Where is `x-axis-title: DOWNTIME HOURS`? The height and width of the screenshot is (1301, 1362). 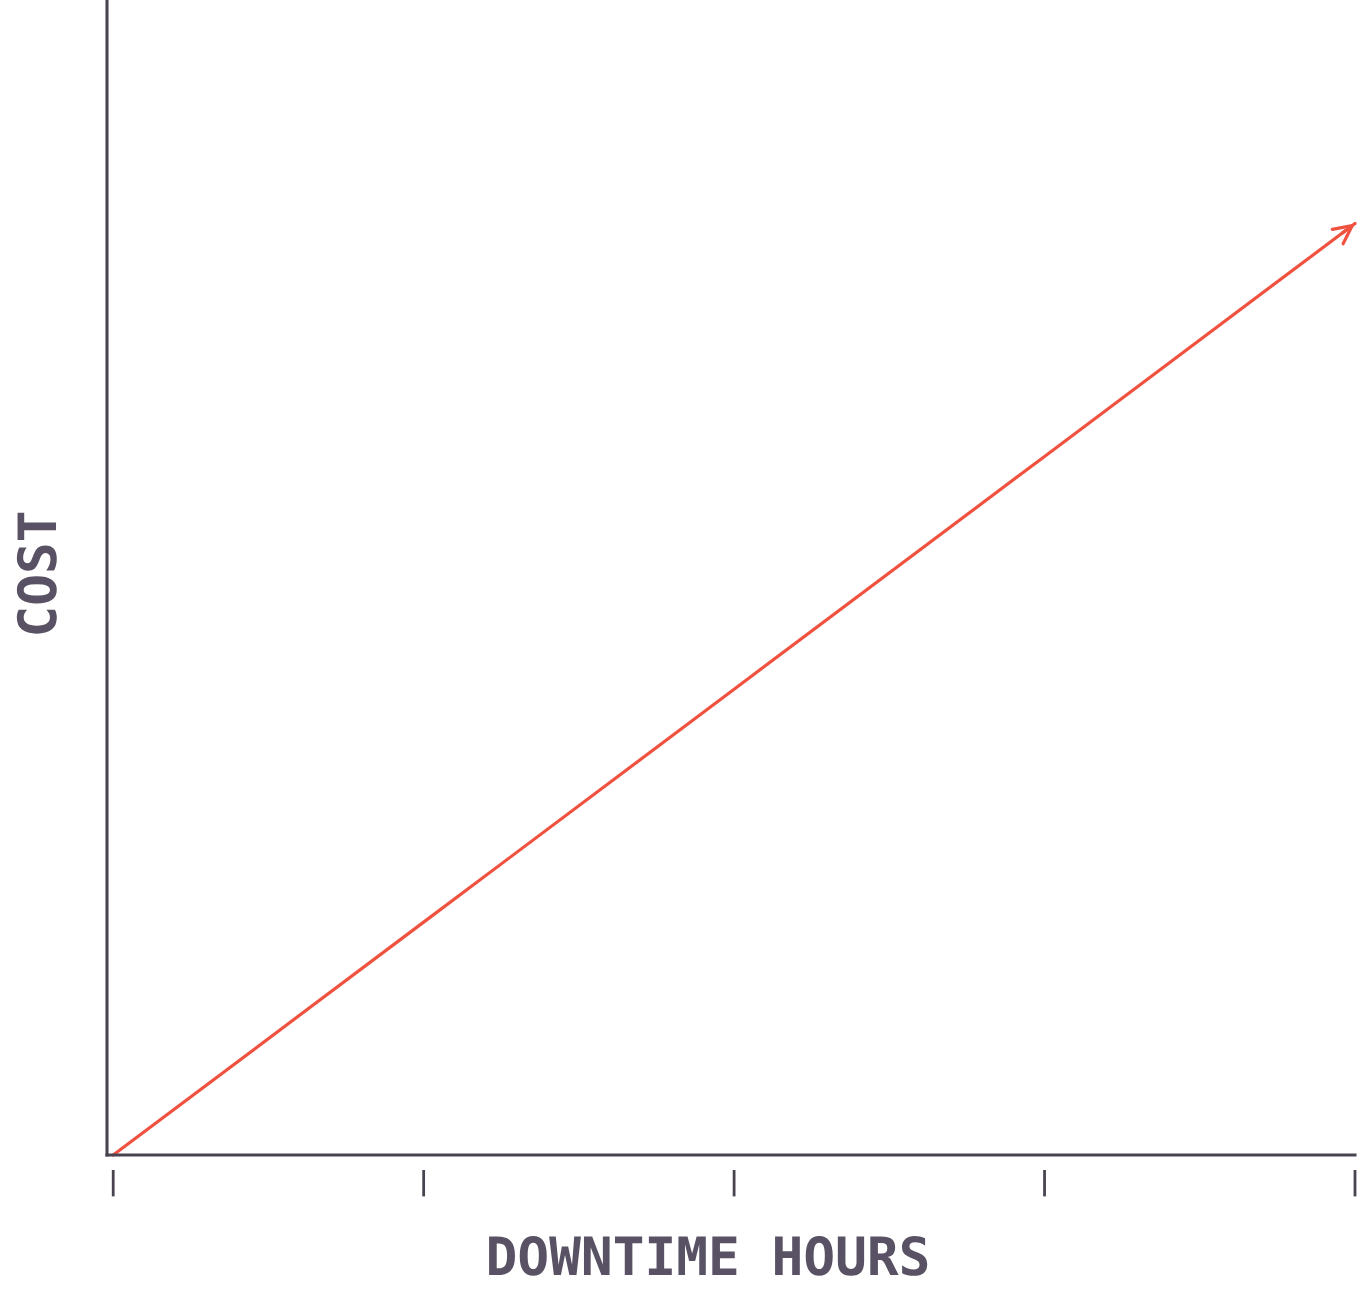
x-axis-title: DOWNTIME HOURS is located at coordinates (708, 1255).